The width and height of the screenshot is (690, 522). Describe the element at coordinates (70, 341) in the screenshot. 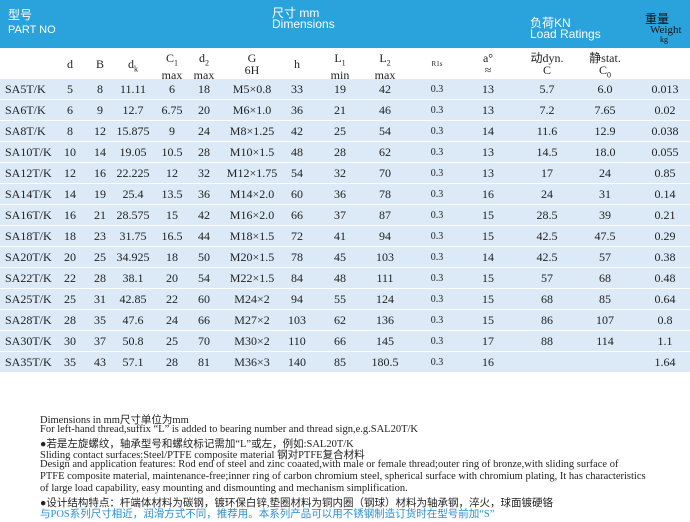

I see `cell: 30` at that location.